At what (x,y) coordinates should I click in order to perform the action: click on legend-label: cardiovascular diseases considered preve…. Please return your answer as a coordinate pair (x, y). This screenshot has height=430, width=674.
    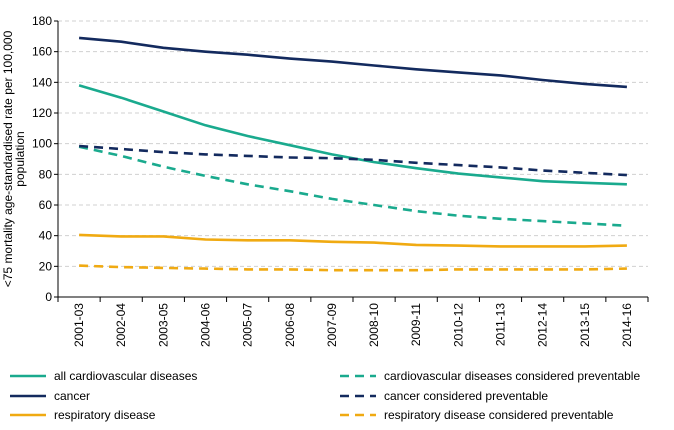
    Looking at the image, I should click on (512, 376).